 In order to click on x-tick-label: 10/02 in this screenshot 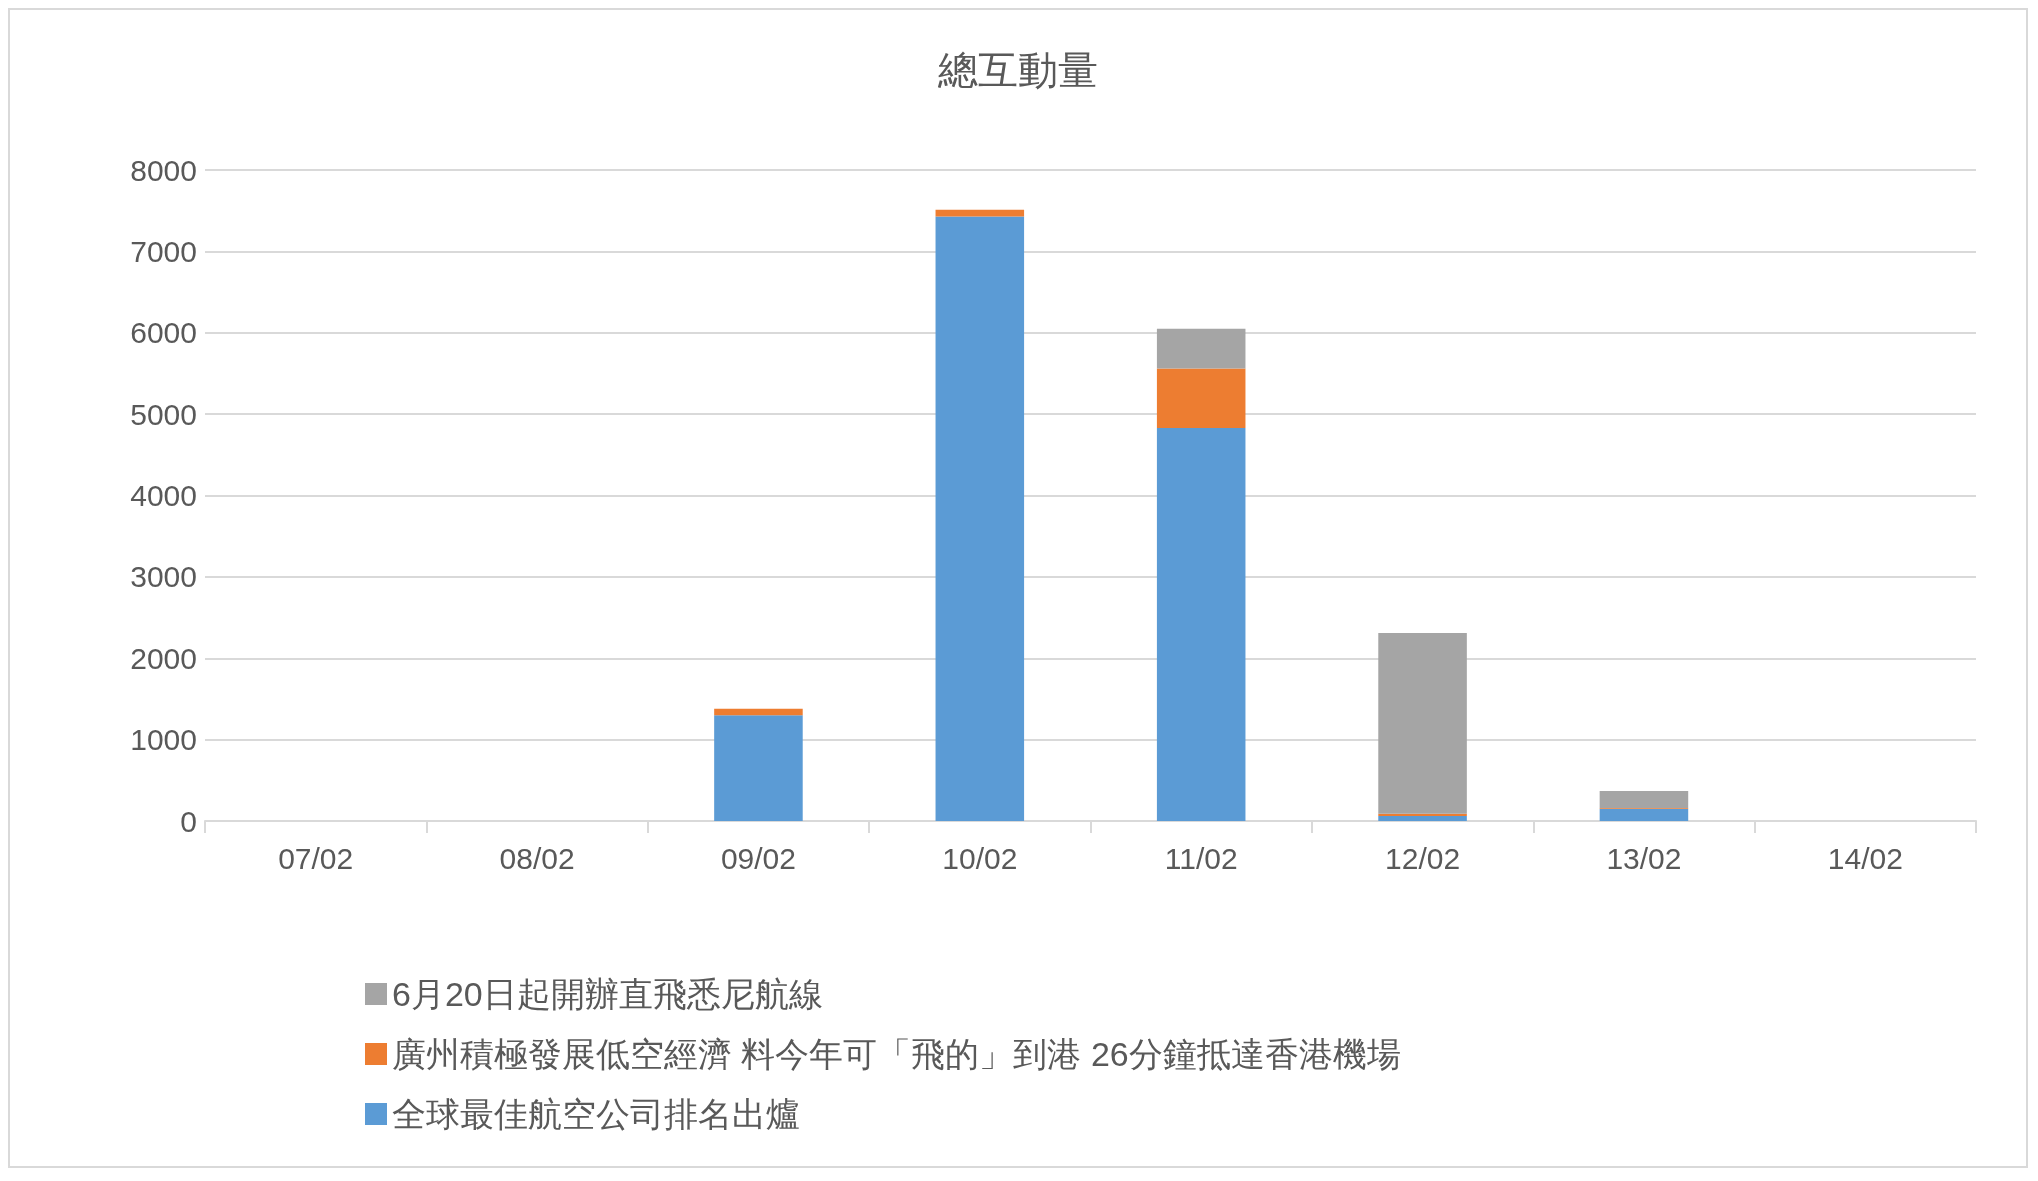, I will do `click(980, 858)`.